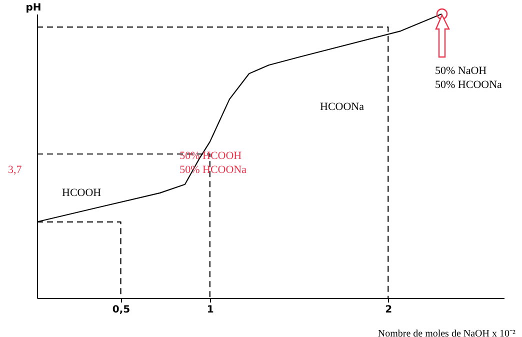 The width and height of the screenshot is (522, 337). Describe the element at coordinates (34, 8) in the screenshot. I see `y-axis-title: pH` at that location.